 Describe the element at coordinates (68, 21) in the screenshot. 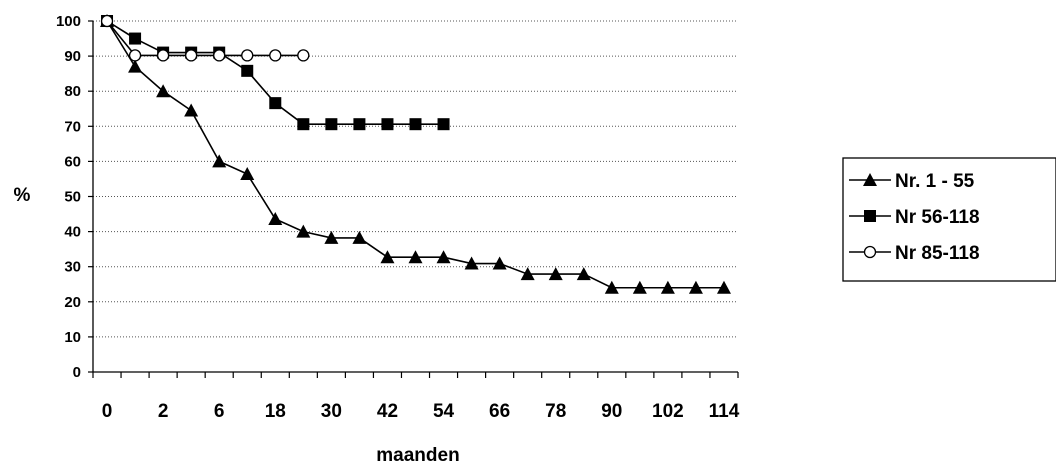

I see `y-tick-label: 100` at that location.